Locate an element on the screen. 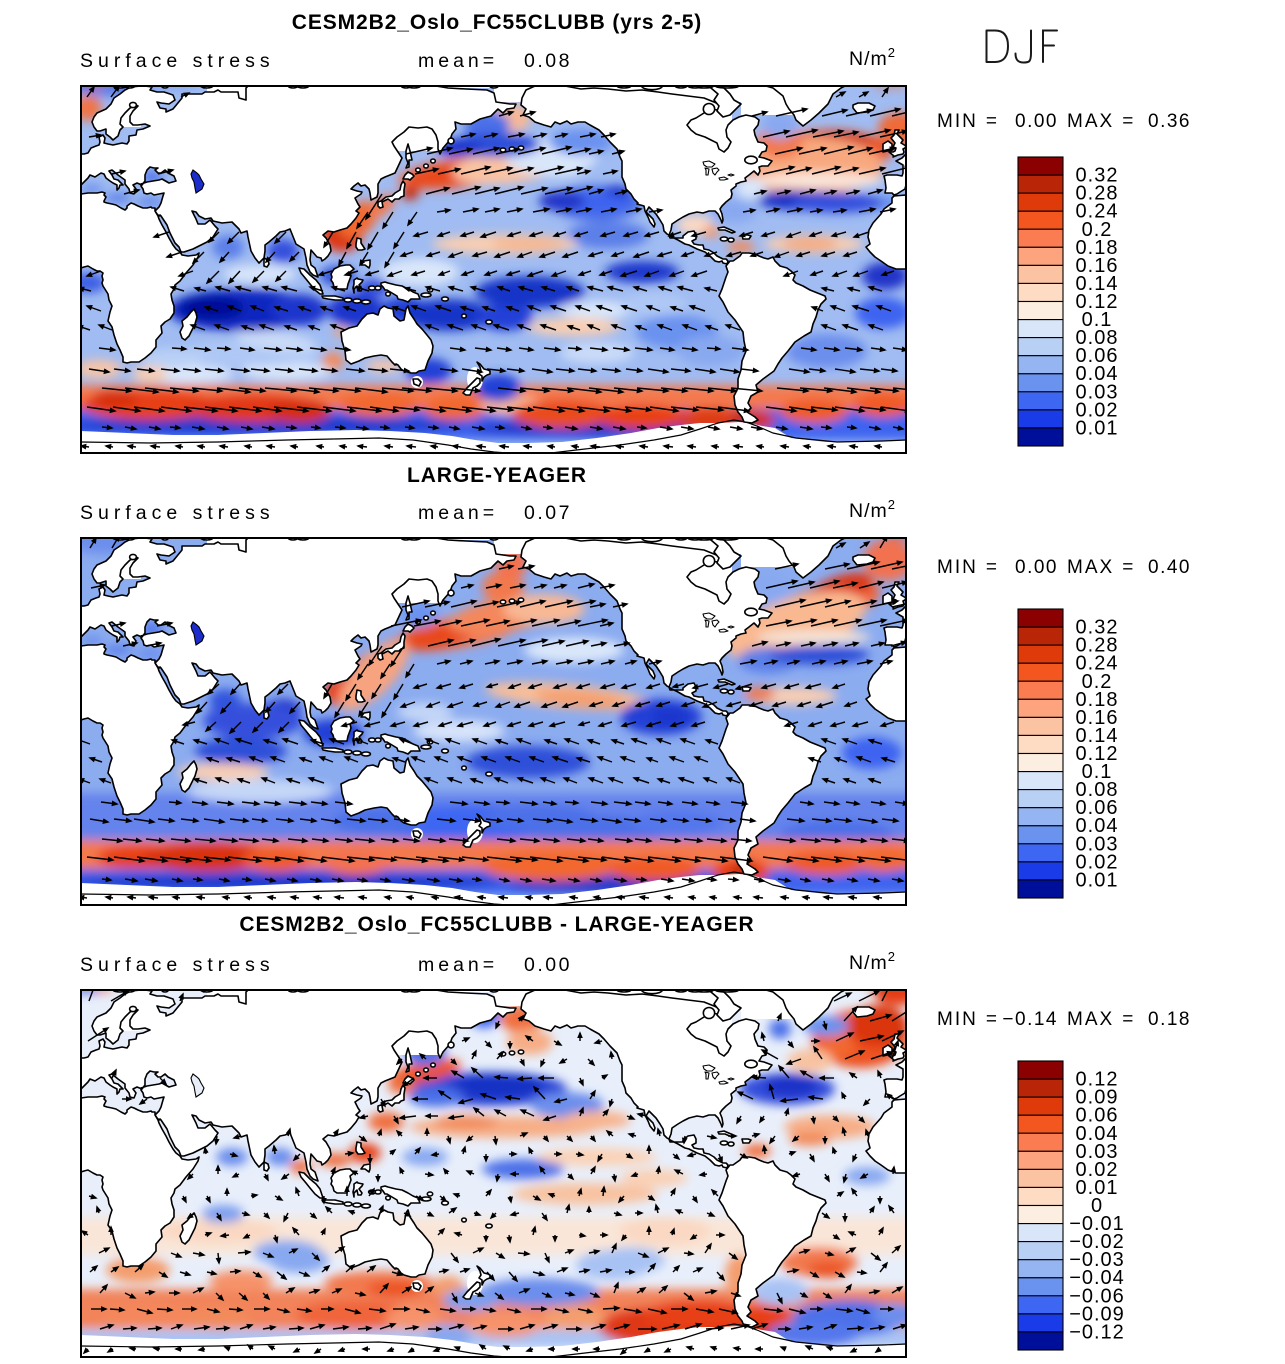  svg-text: −0.06 is located at coordinates (1097, 1296).